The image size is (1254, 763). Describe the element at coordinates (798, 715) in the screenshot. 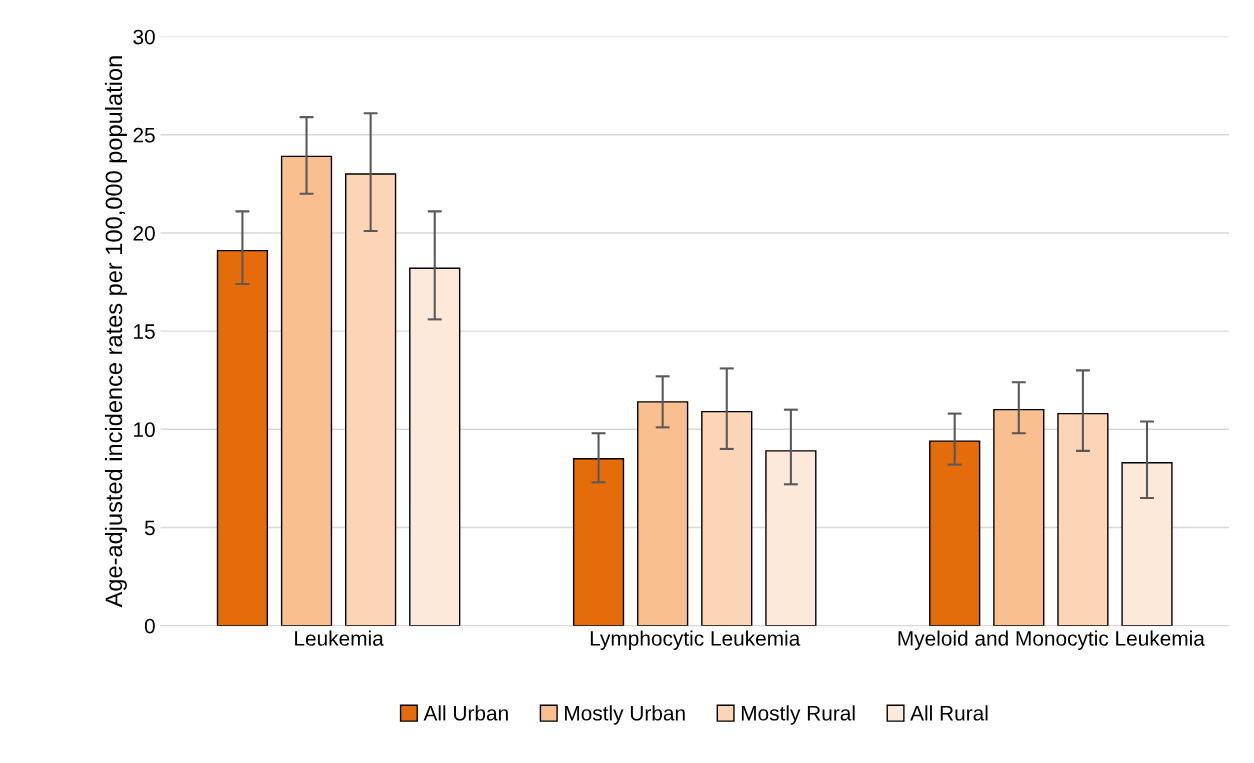

I see `legend-label: Mostly Rural` at that location.